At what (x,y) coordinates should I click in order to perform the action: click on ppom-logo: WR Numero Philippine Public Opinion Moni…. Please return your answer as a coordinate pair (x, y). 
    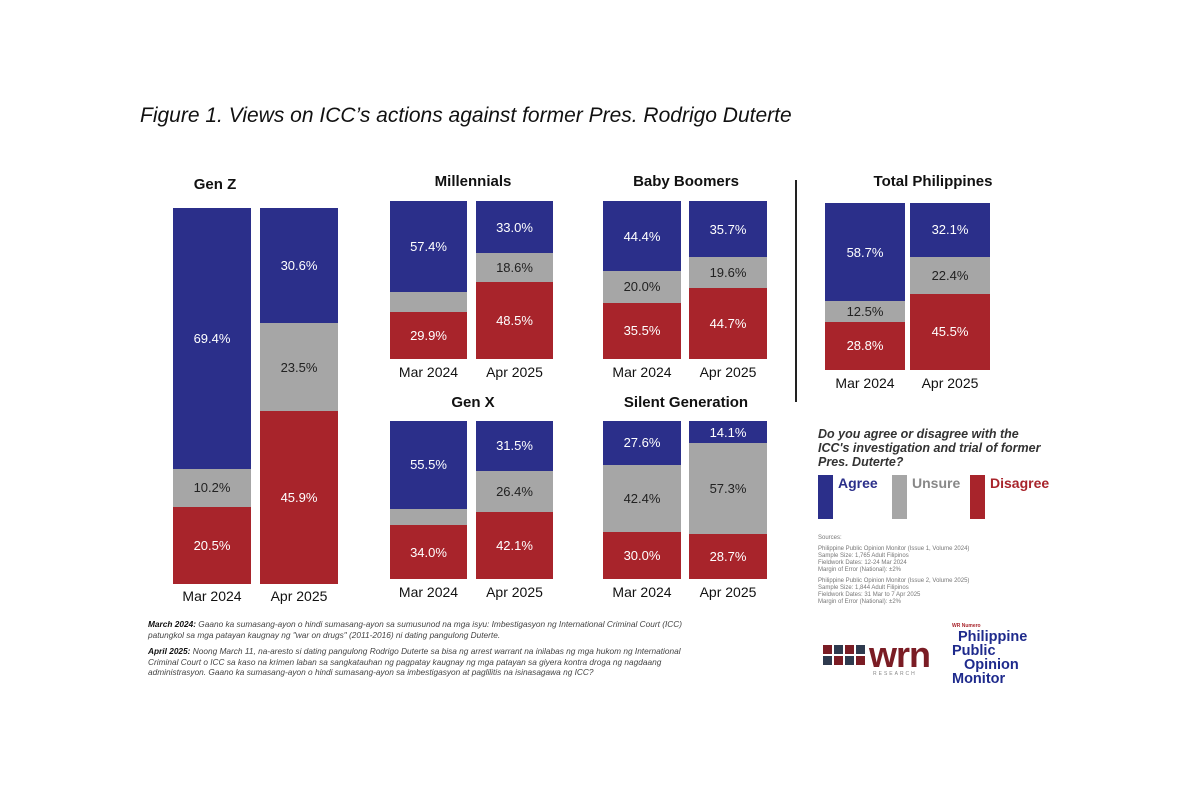
    Looking at the image, I should click on (990, 655).